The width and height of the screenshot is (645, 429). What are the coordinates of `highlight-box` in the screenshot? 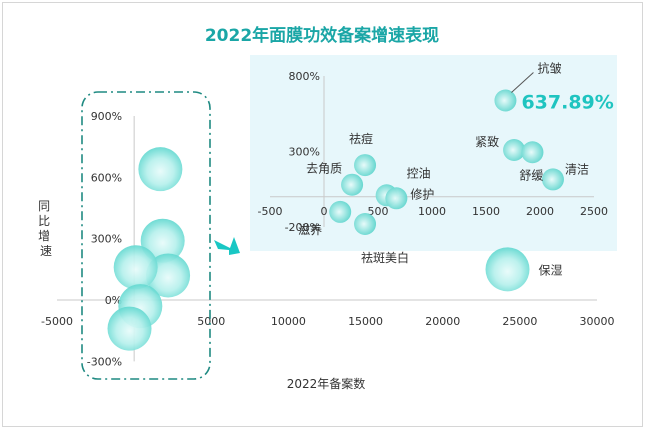 It's located at (146, 235).